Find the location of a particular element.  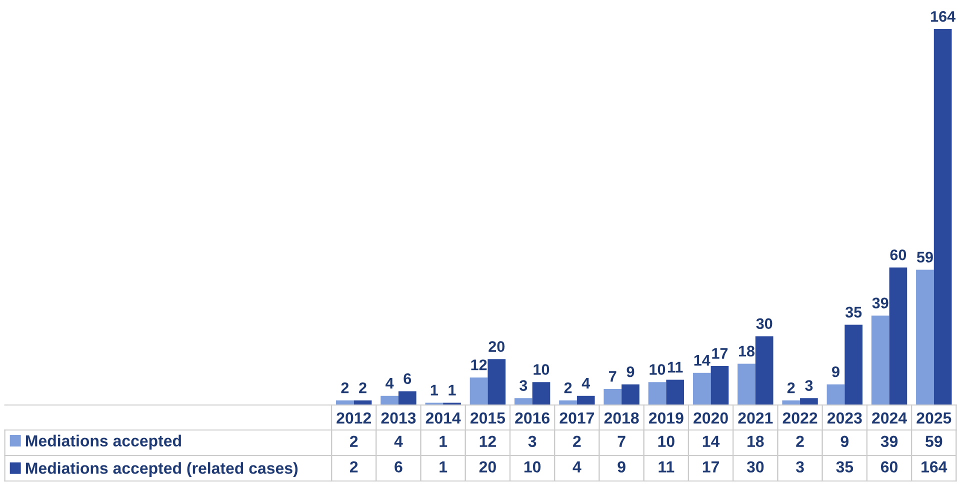

legend-label: Mediations accepted (related cases) is located at coordinates (162, 470).